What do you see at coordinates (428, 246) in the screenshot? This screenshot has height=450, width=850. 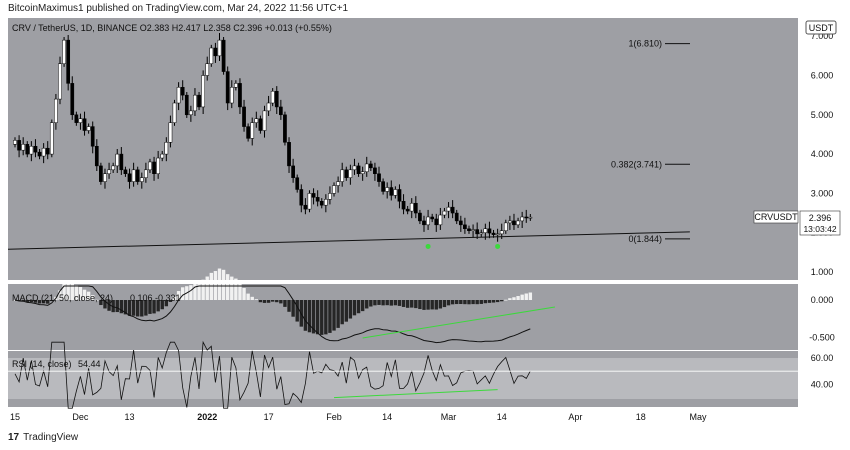 I see `bullish-marker` at bounding box center [428, 246].